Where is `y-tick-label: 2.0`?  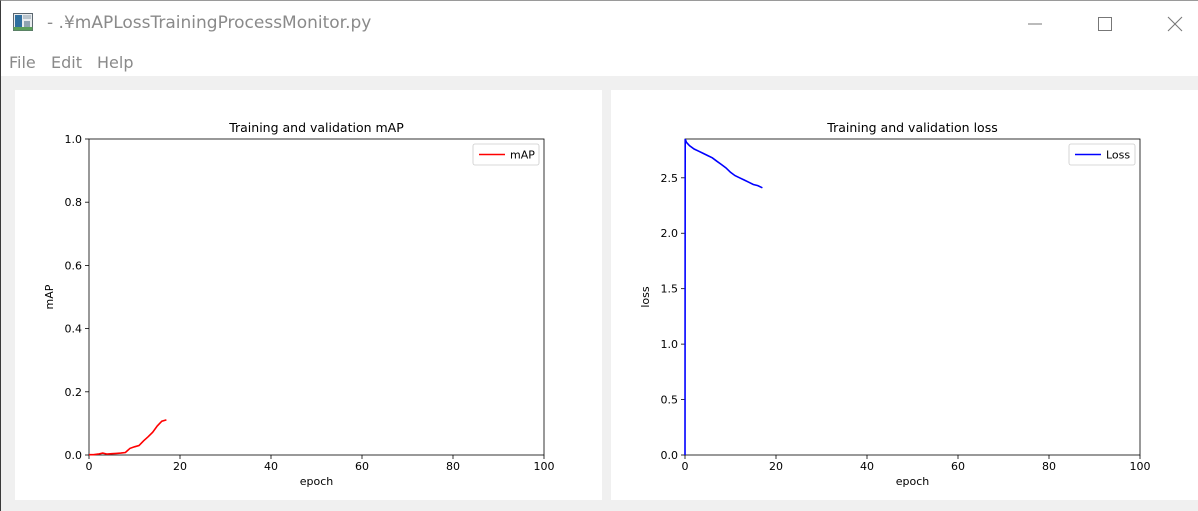 y-tick-label: 2.0 is located at coordinates (670, 233).